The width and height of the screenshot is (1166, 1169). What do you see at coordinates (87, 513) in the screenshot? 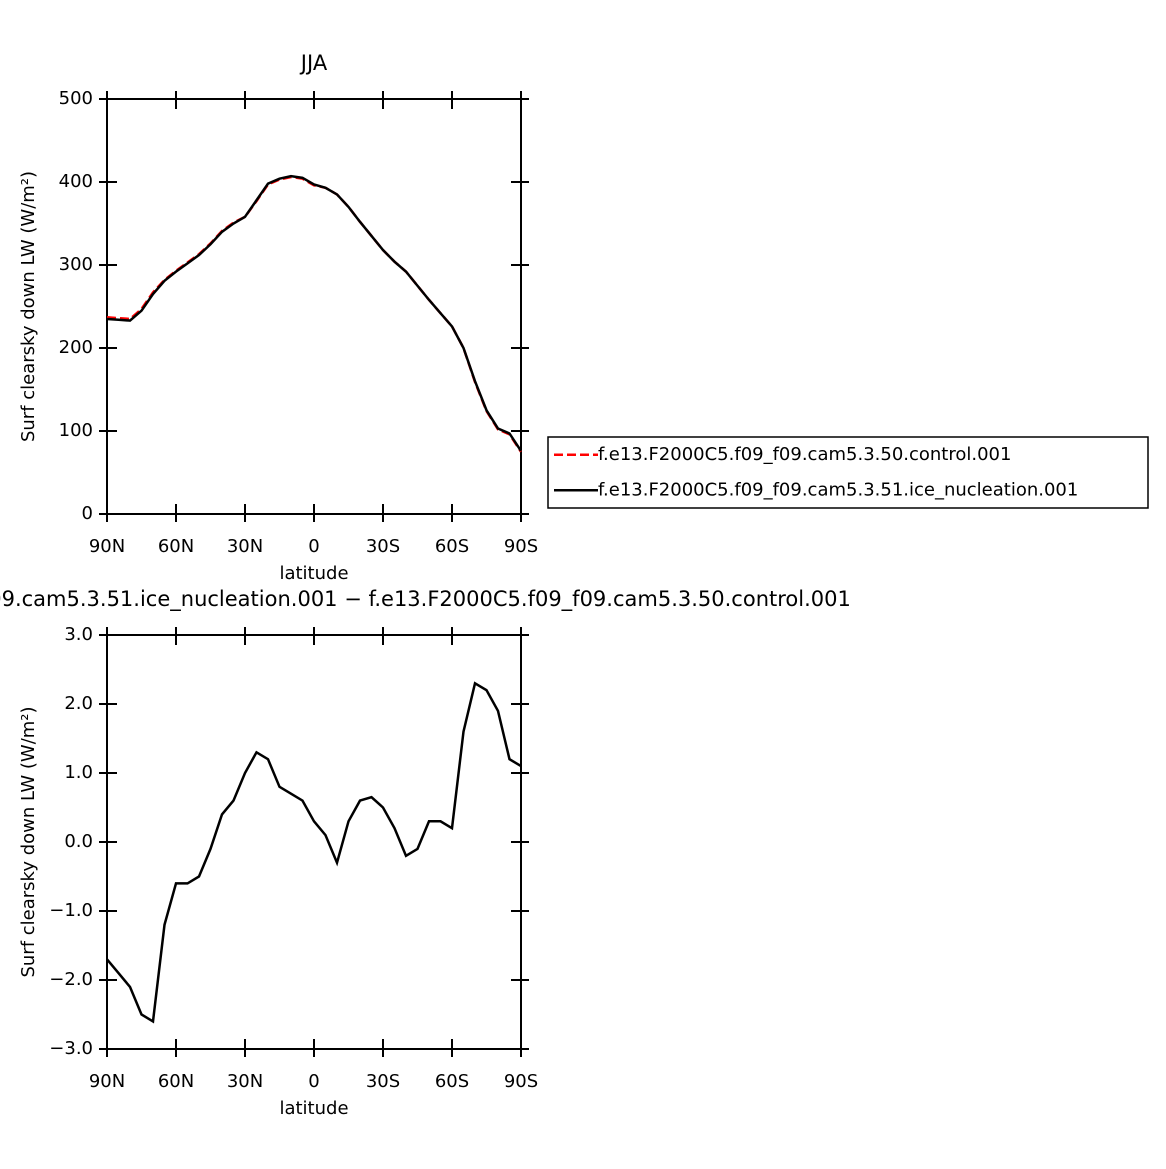
I see `y-tick-label: 0` at bounding box center [87, 513].